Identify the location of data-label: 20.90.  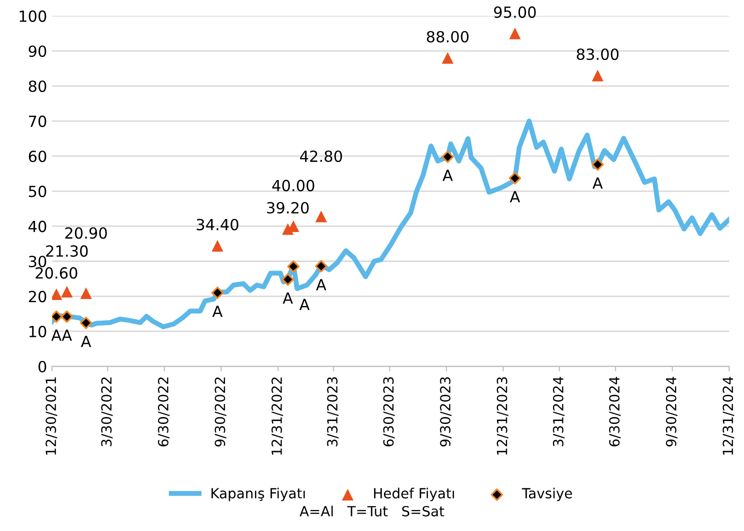
(86, 233).